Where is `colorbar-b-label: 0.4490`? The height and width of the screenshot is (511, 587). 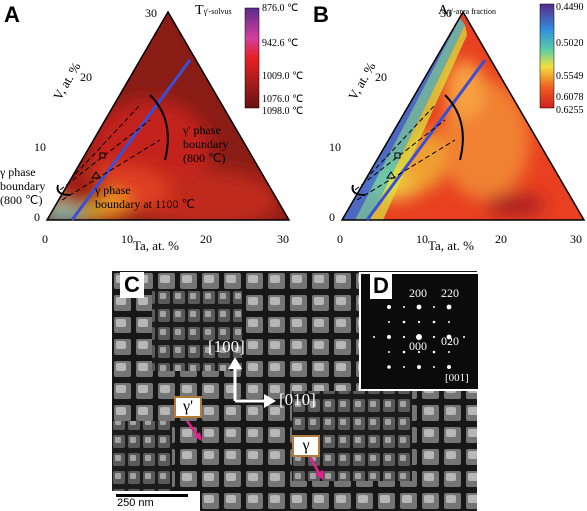
colorbar-b-label: 0.4490 is located at coordinates (570, 7).